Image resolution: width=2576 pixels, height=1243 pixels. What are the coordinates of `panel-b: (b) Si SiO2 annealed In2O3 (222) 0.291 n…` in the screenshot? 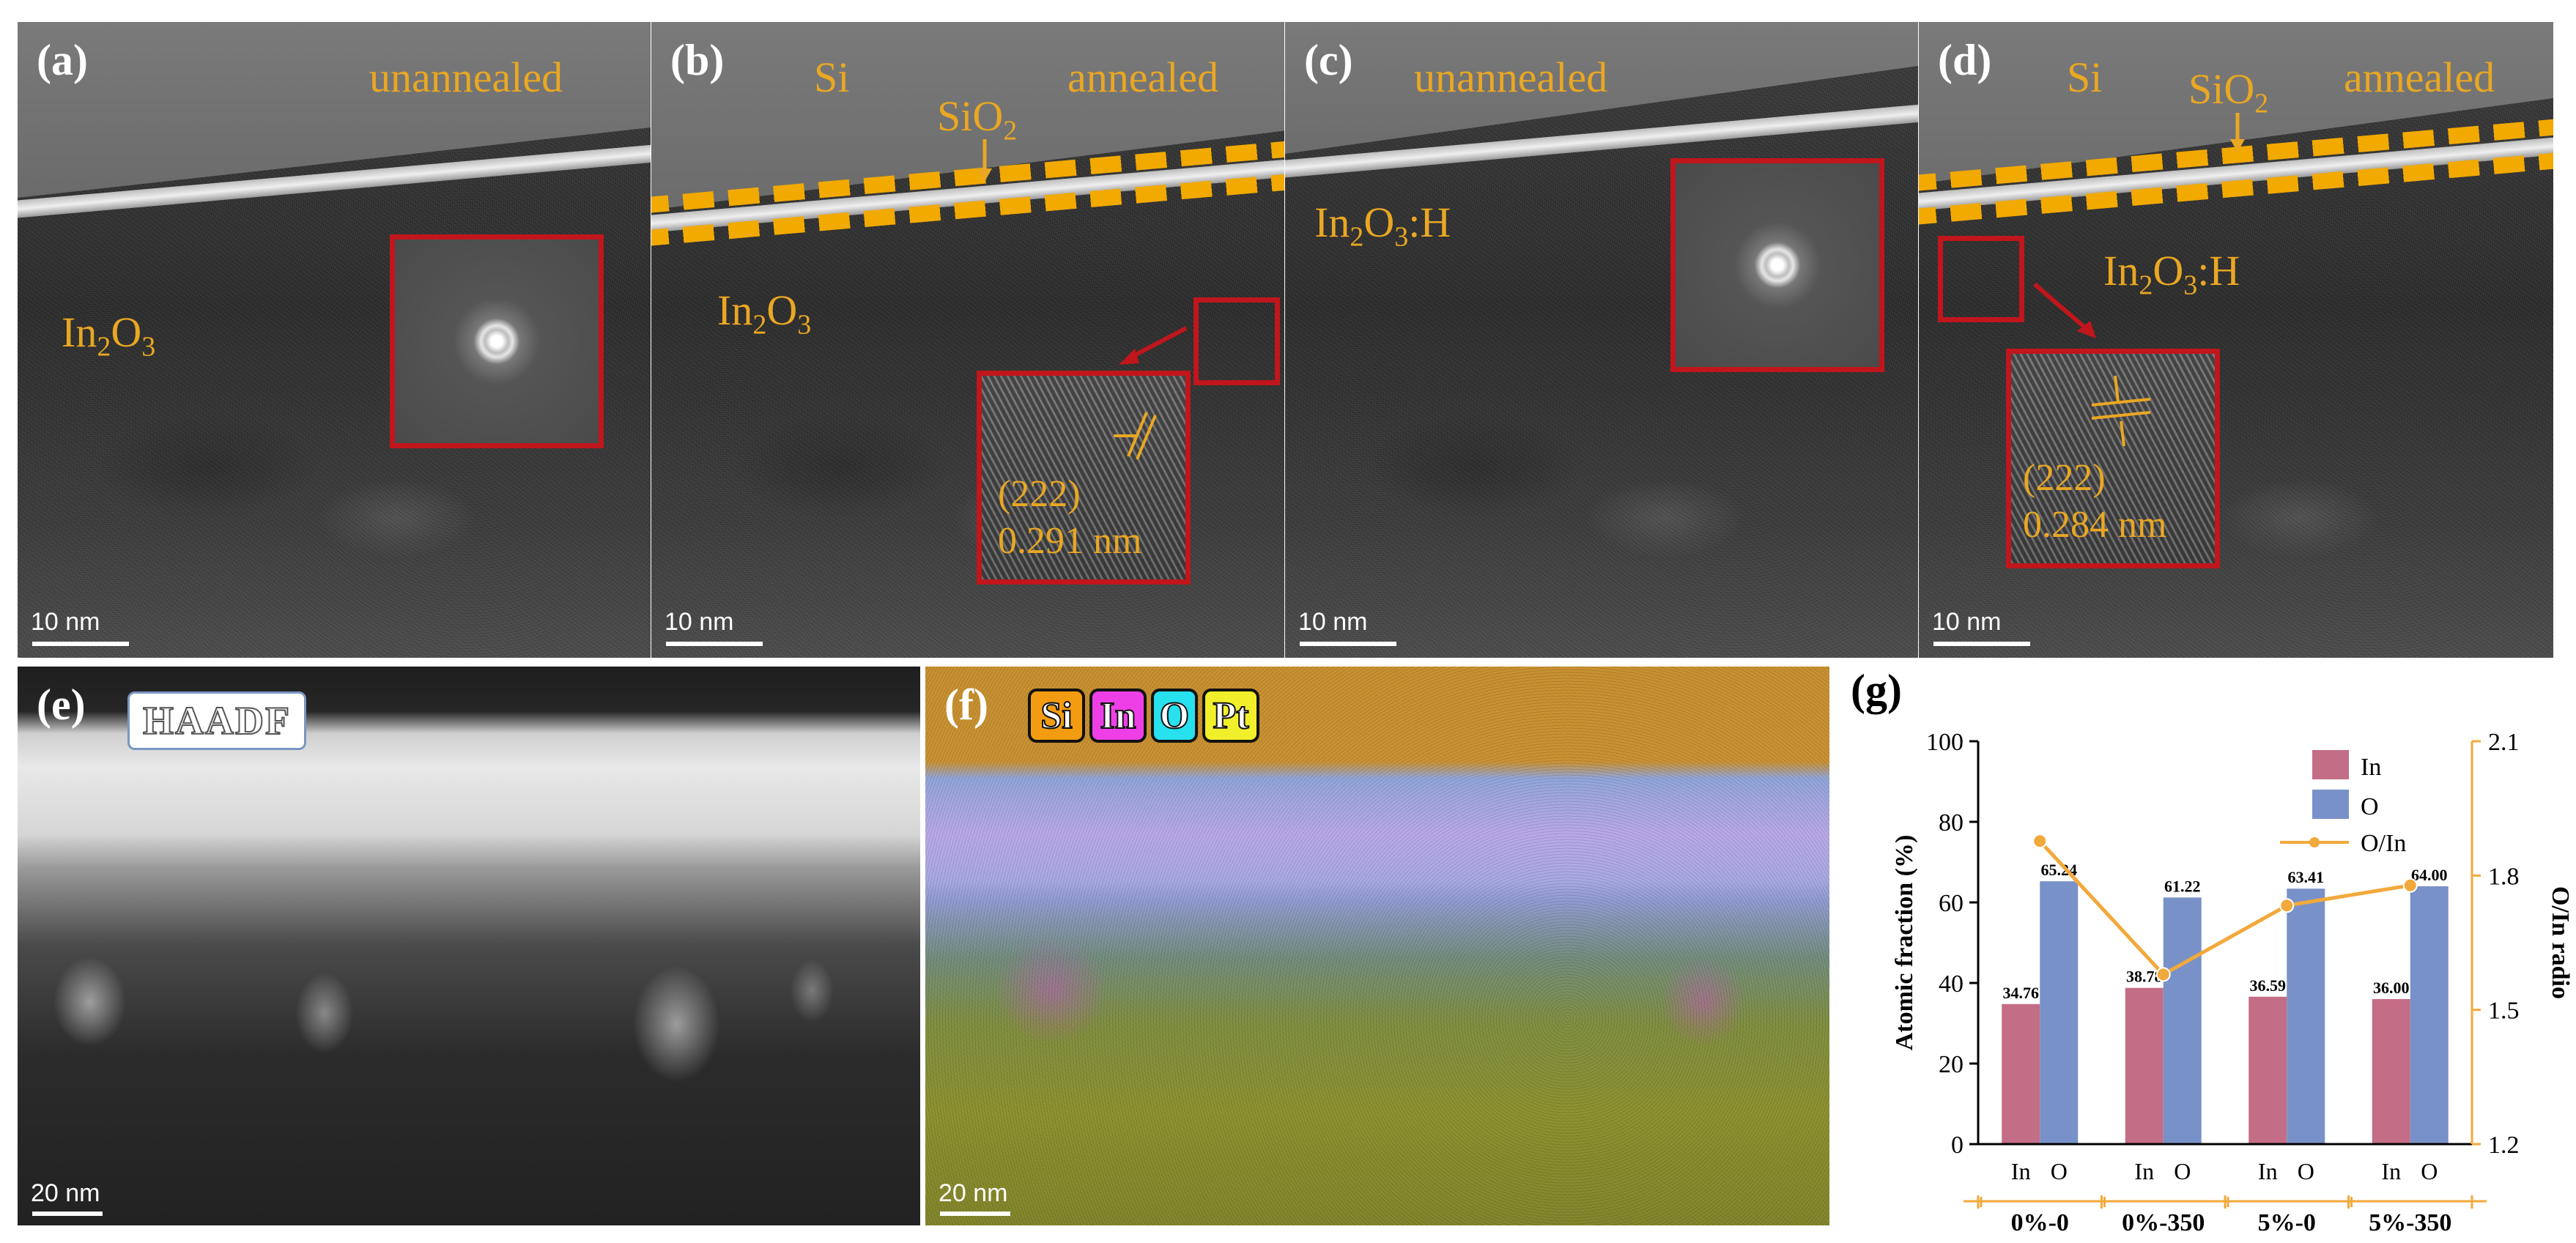 It's located at (967, 340).